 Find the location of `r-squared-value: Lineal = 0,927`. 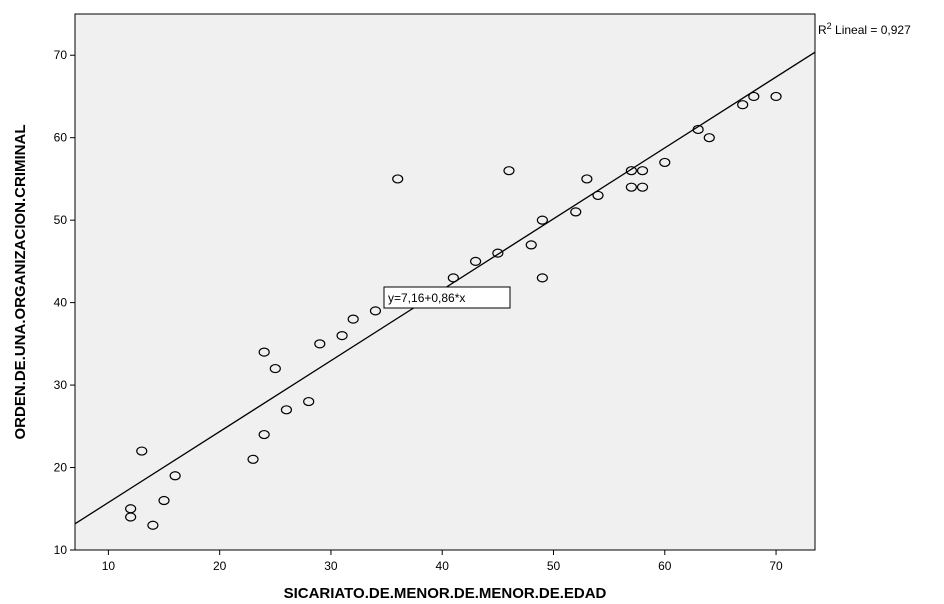

r-squared-value: Lineal = 0,927 is located at coordinates (871, 30).